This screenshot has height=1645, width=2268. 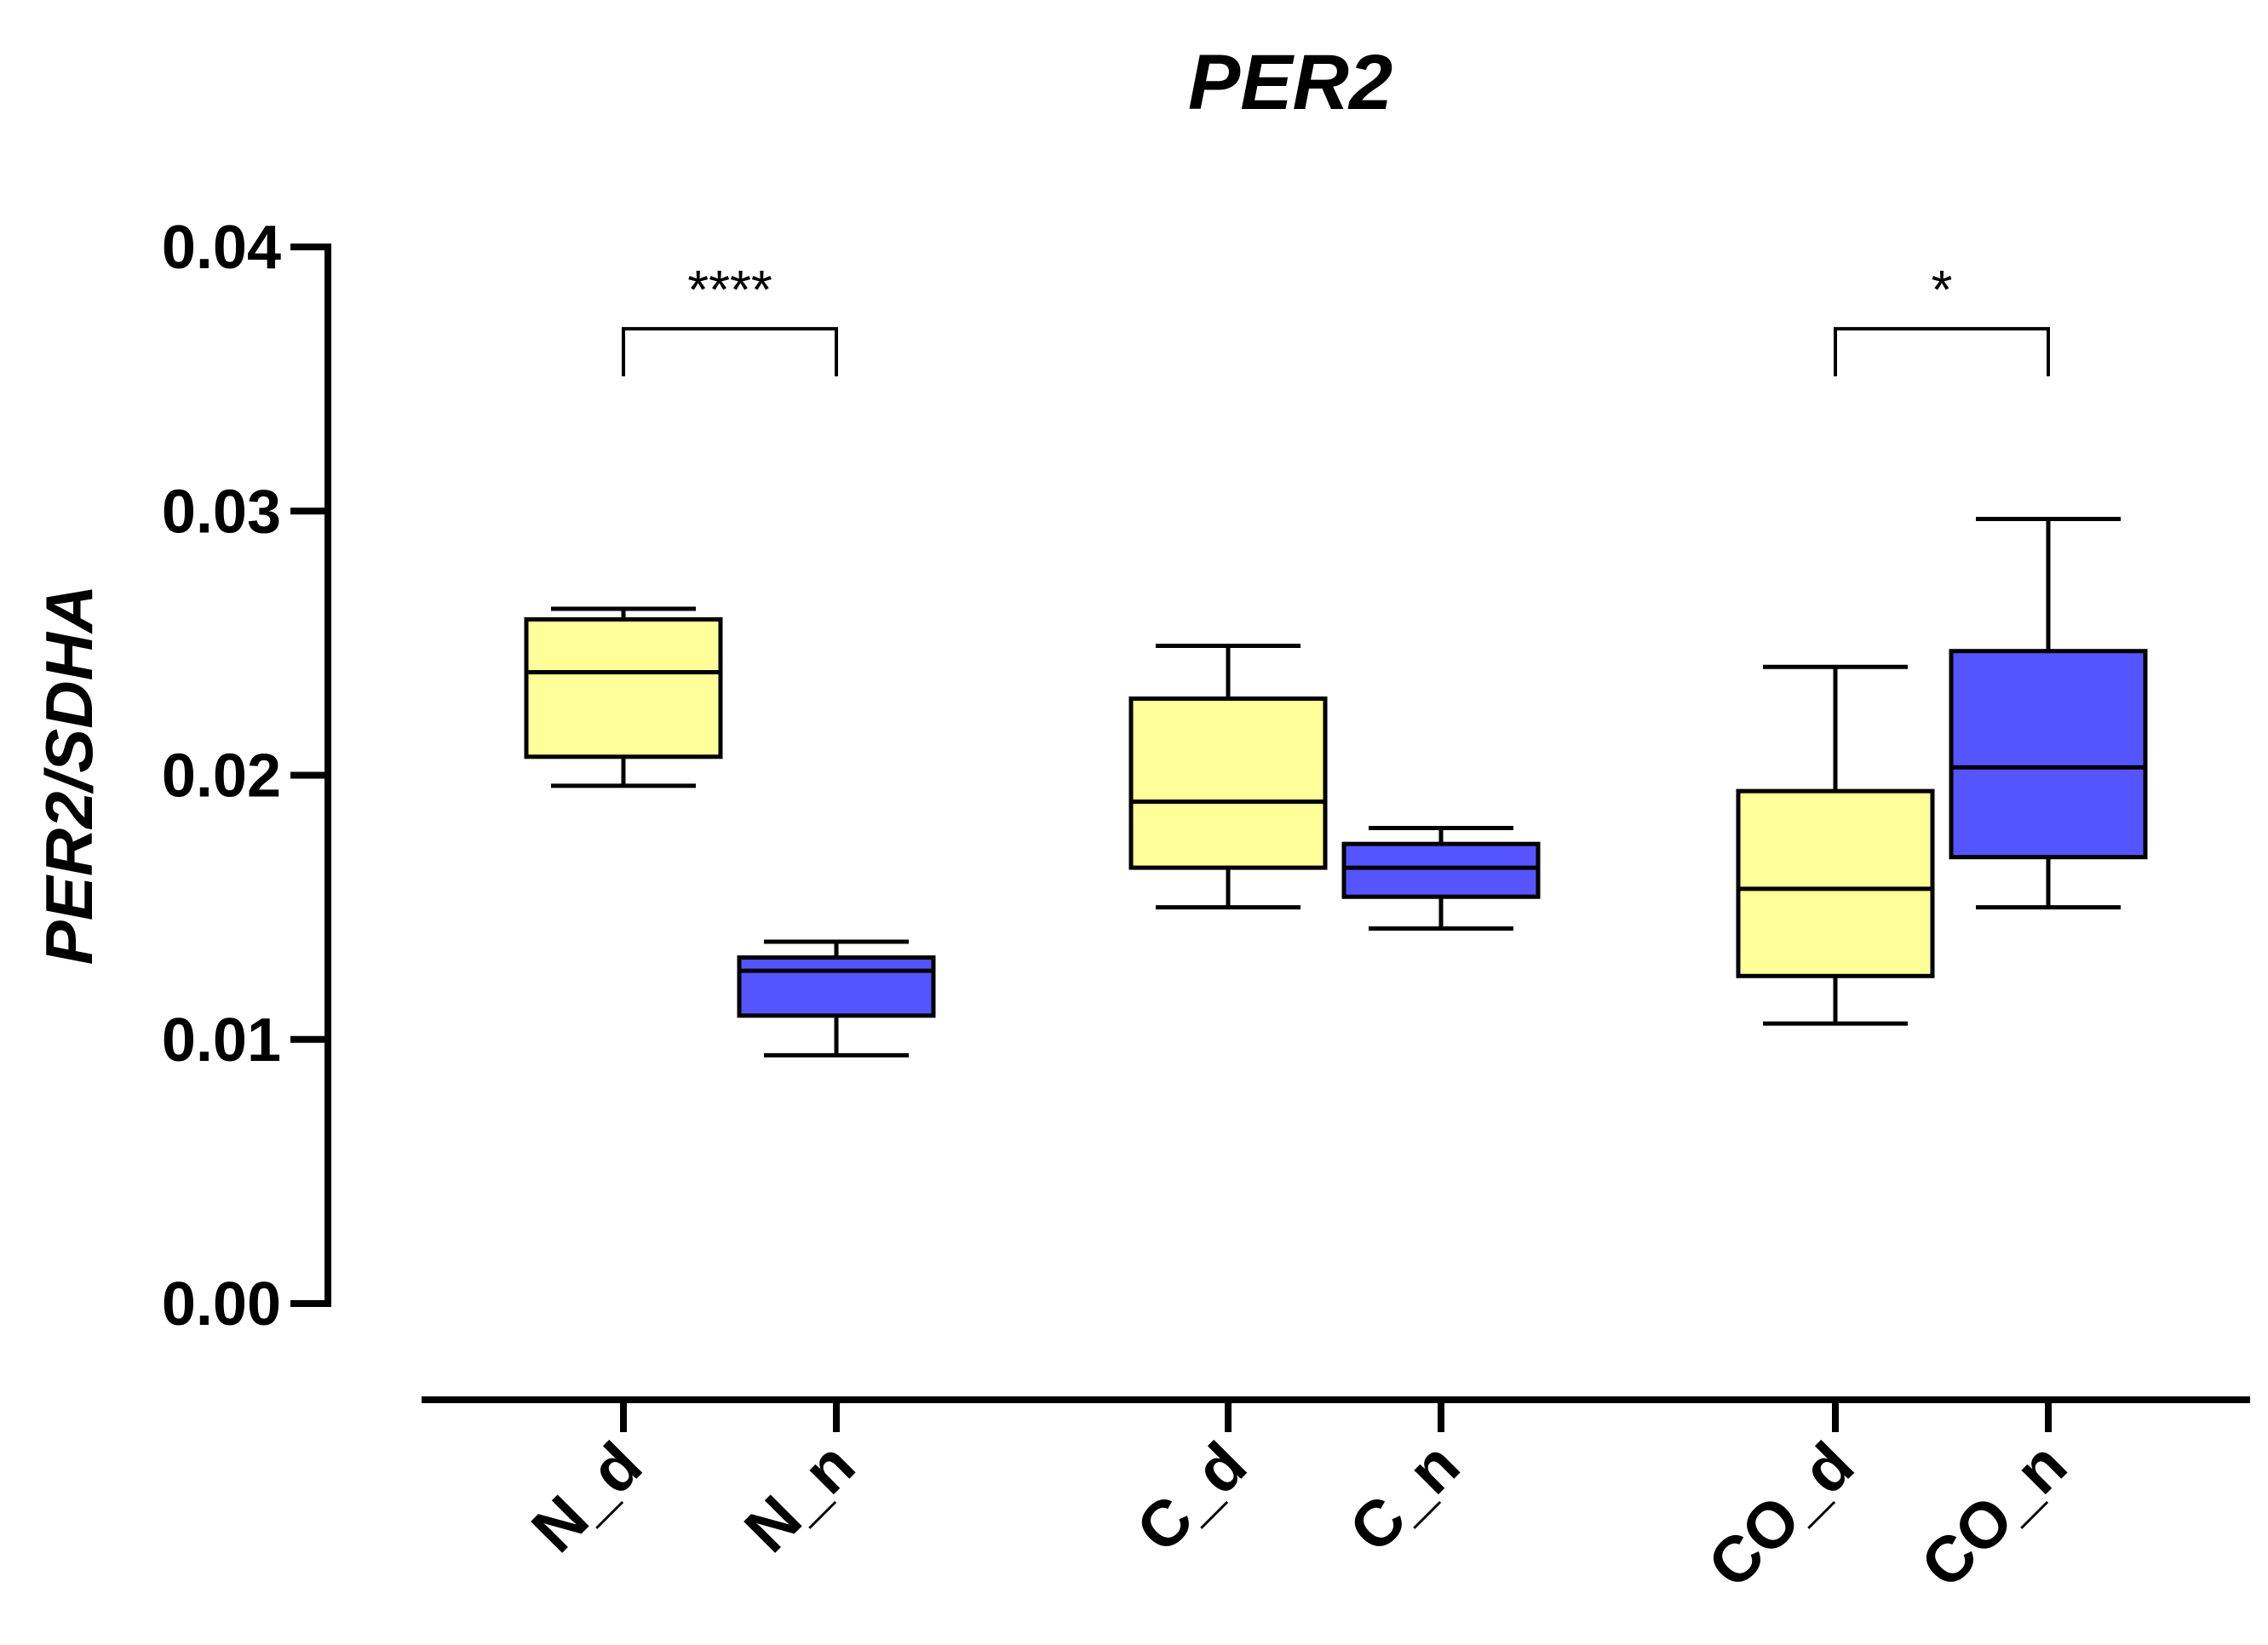 I want to click on box-c-n, so click(x=1441, y=878).